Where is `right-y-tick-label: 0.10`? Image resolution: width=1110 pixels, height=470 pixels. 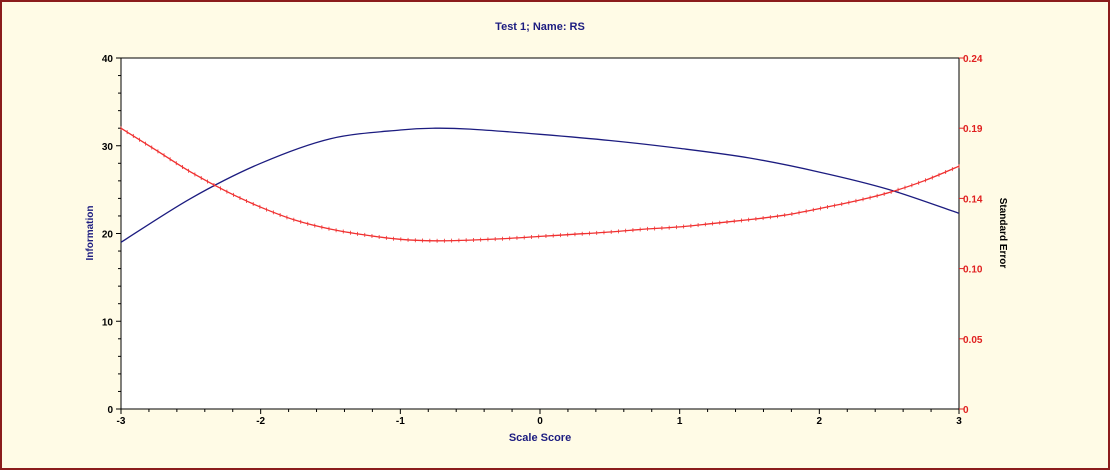
right-y-tick-label: 0.10 is located at coordinates (973, 270).